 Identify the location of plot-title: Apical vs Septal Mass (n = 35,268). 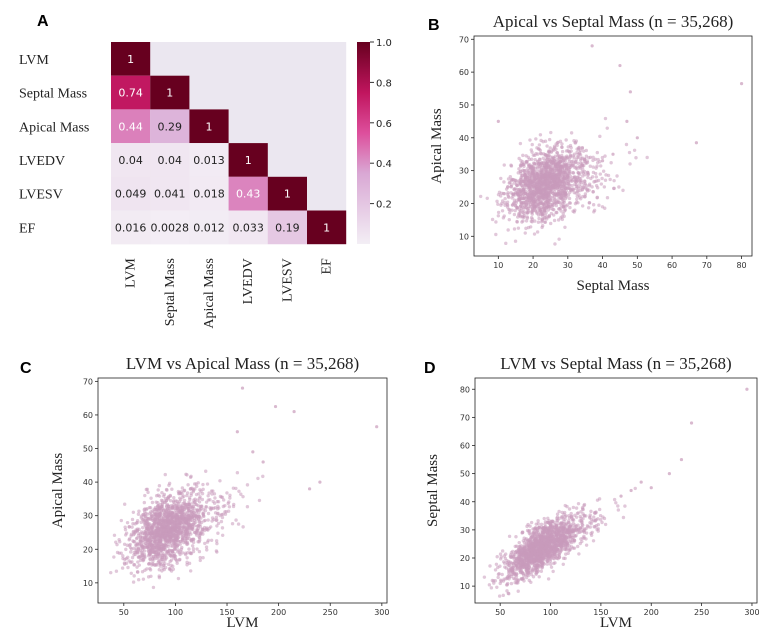
(613, 21).